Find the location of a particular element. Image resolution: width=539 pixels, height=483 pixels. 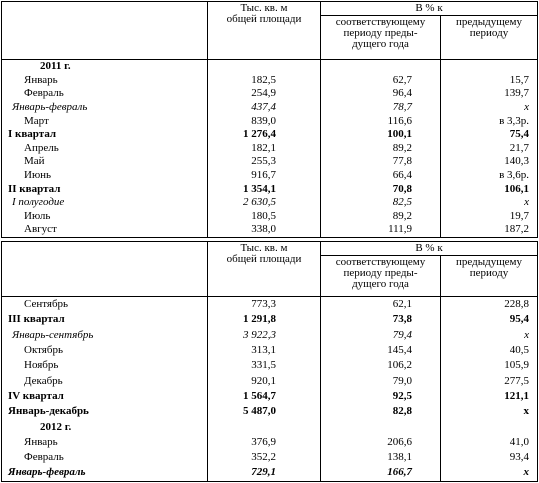

data-row: Февраль 352,2 138,1 93,4 is located at coordinates (270, 457).